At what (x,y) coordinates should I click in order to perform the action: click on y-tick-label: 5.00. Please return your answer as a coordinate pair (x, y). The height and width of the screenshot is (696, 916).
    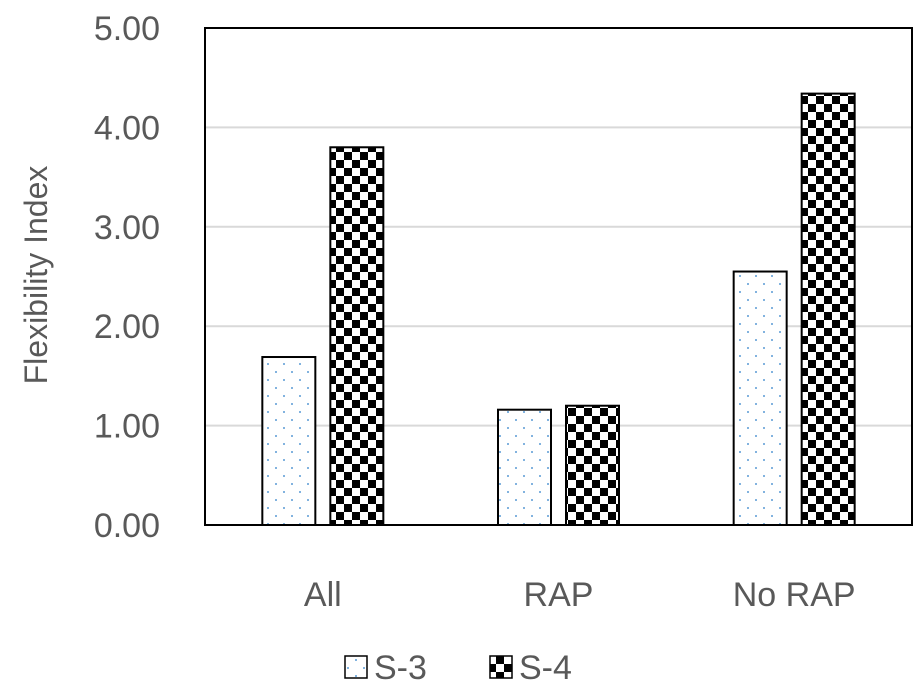
    Looking at the image, I should click on (127, 29).